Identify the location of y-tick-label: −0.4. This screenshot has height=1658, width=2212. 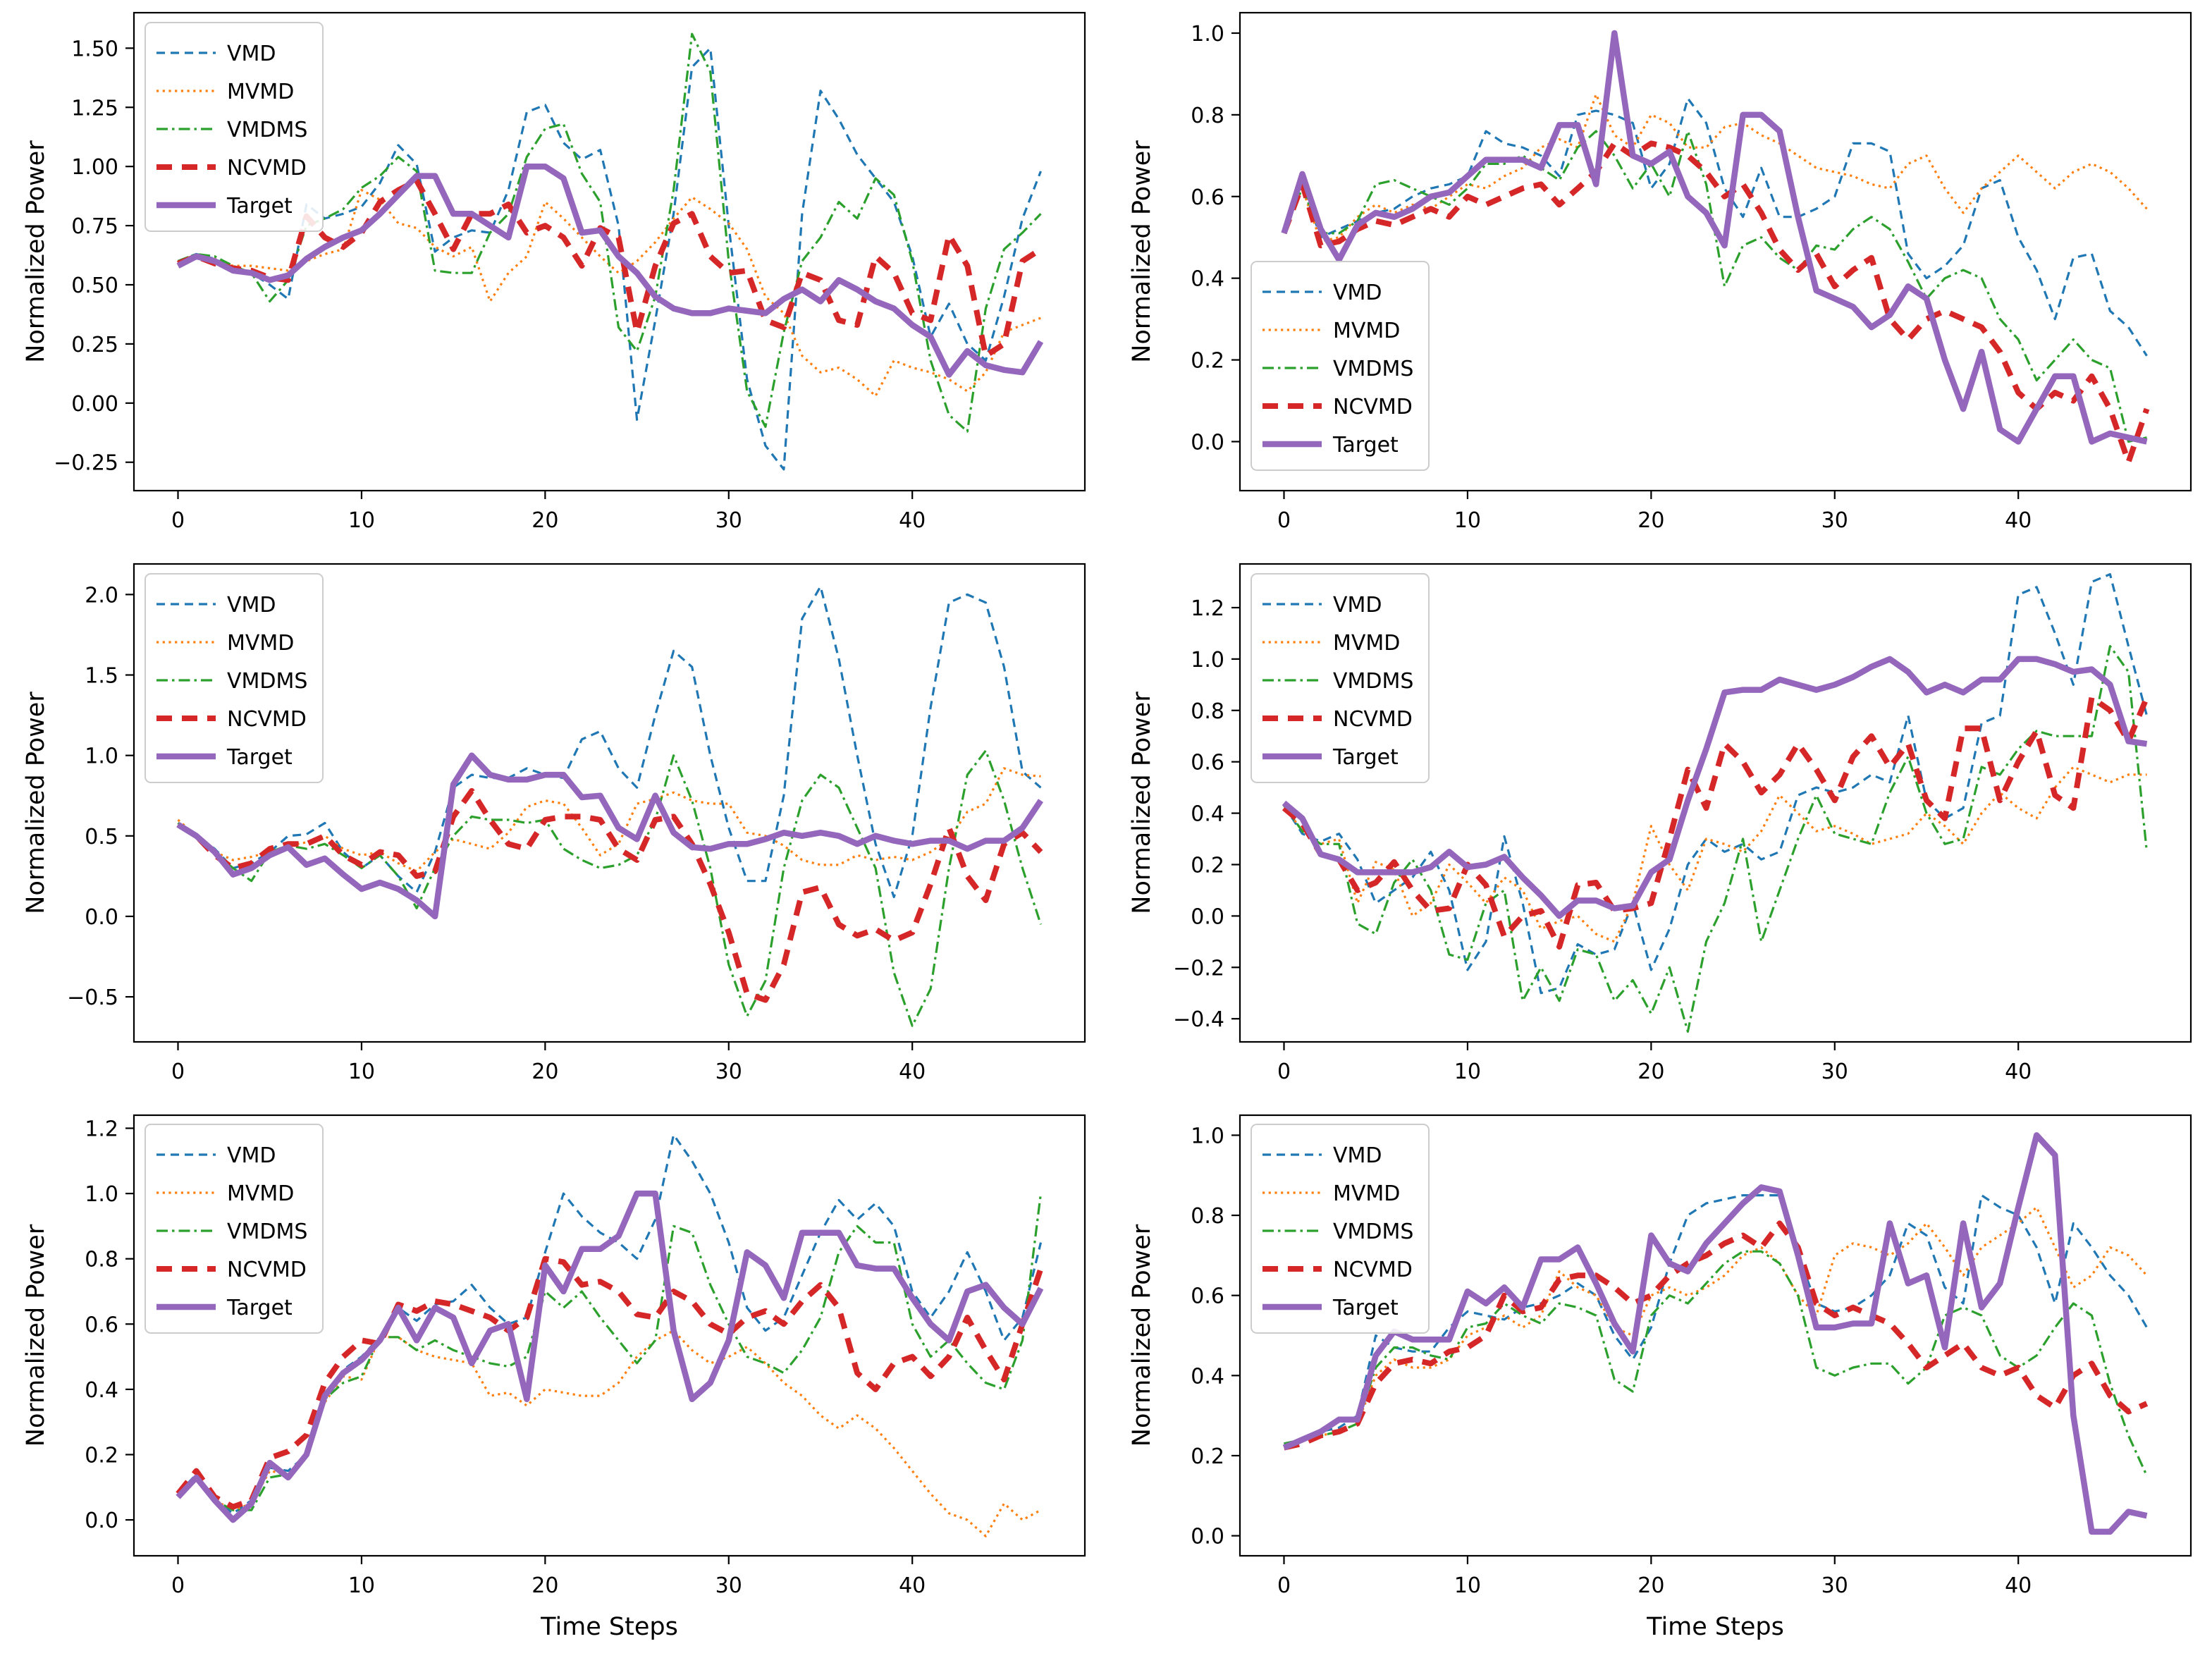
(1198, 1020).